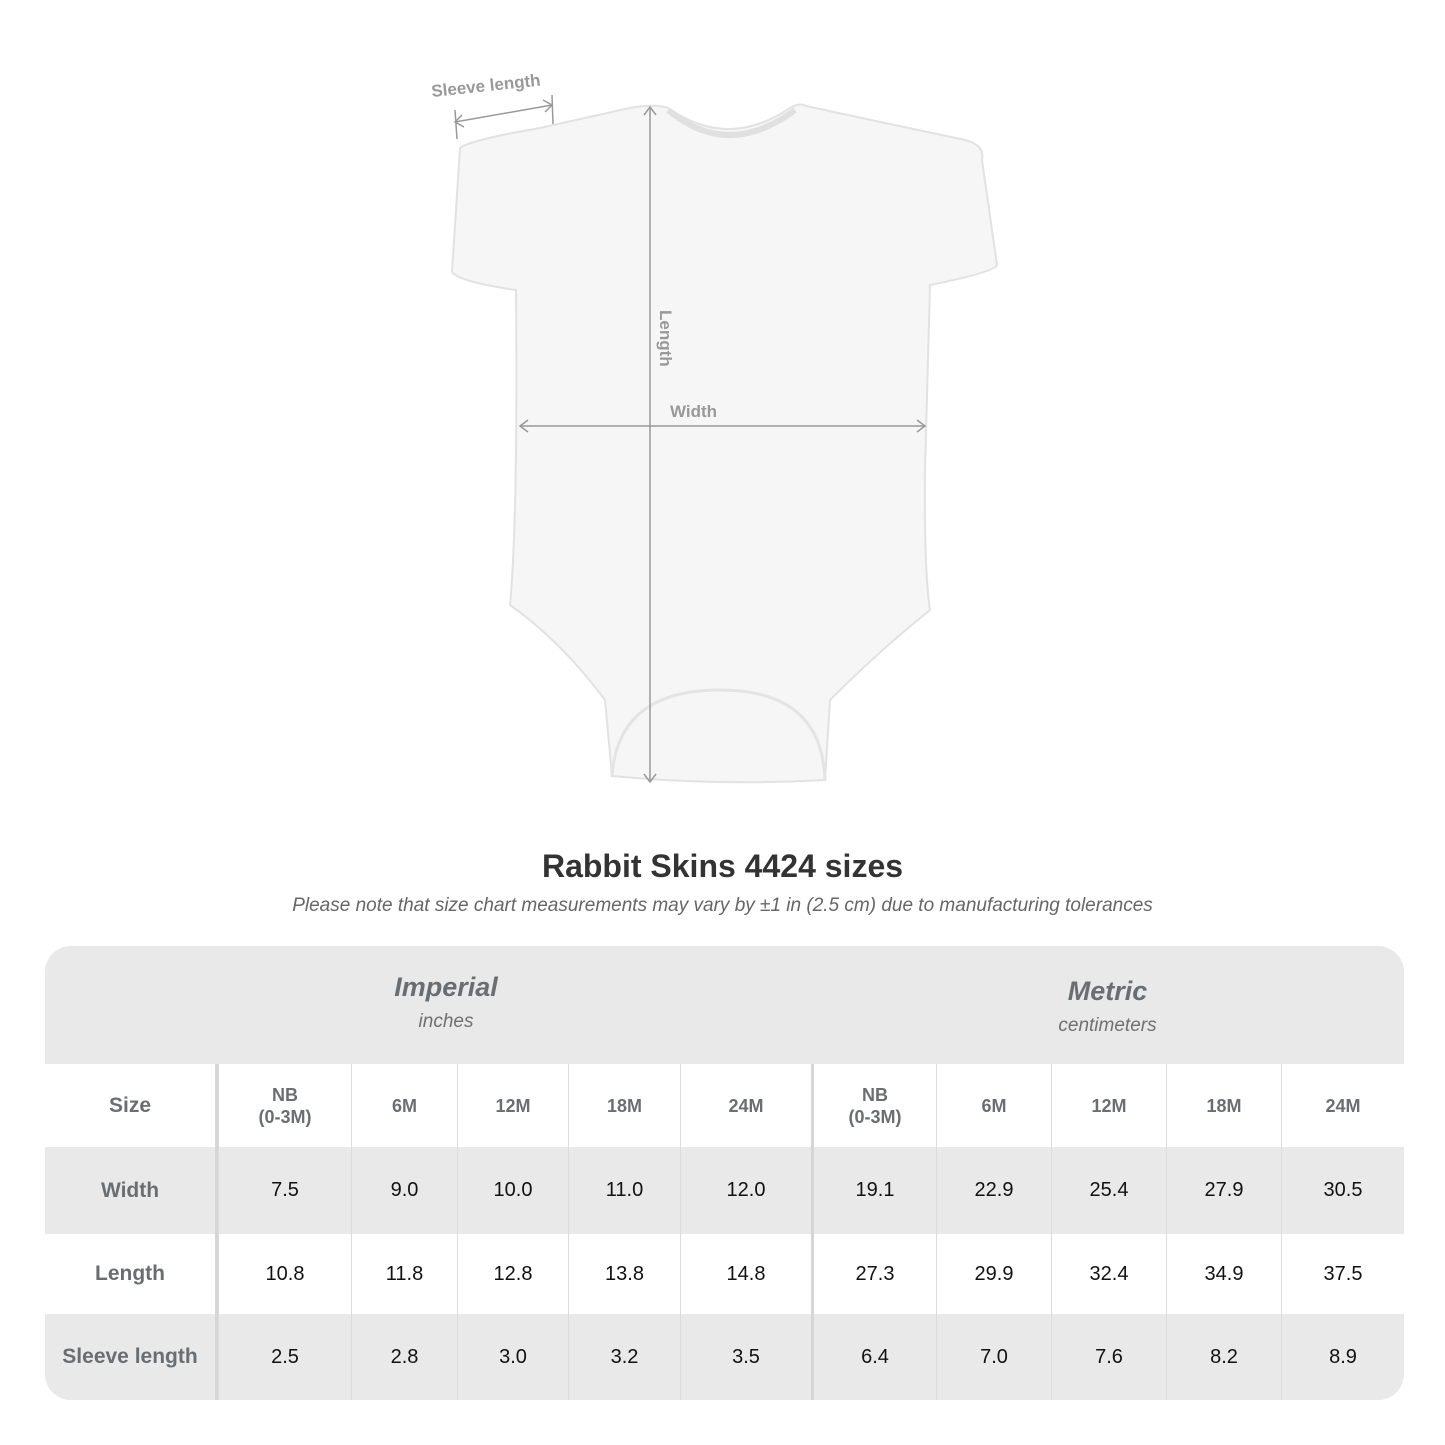 Image resolution: width=1445 pixels, height=1445 pixels. What do you see at coordinates (624, 1190) in the screenshot?
I see `value-cell: 11.0` at bounding box center [624, 1190].